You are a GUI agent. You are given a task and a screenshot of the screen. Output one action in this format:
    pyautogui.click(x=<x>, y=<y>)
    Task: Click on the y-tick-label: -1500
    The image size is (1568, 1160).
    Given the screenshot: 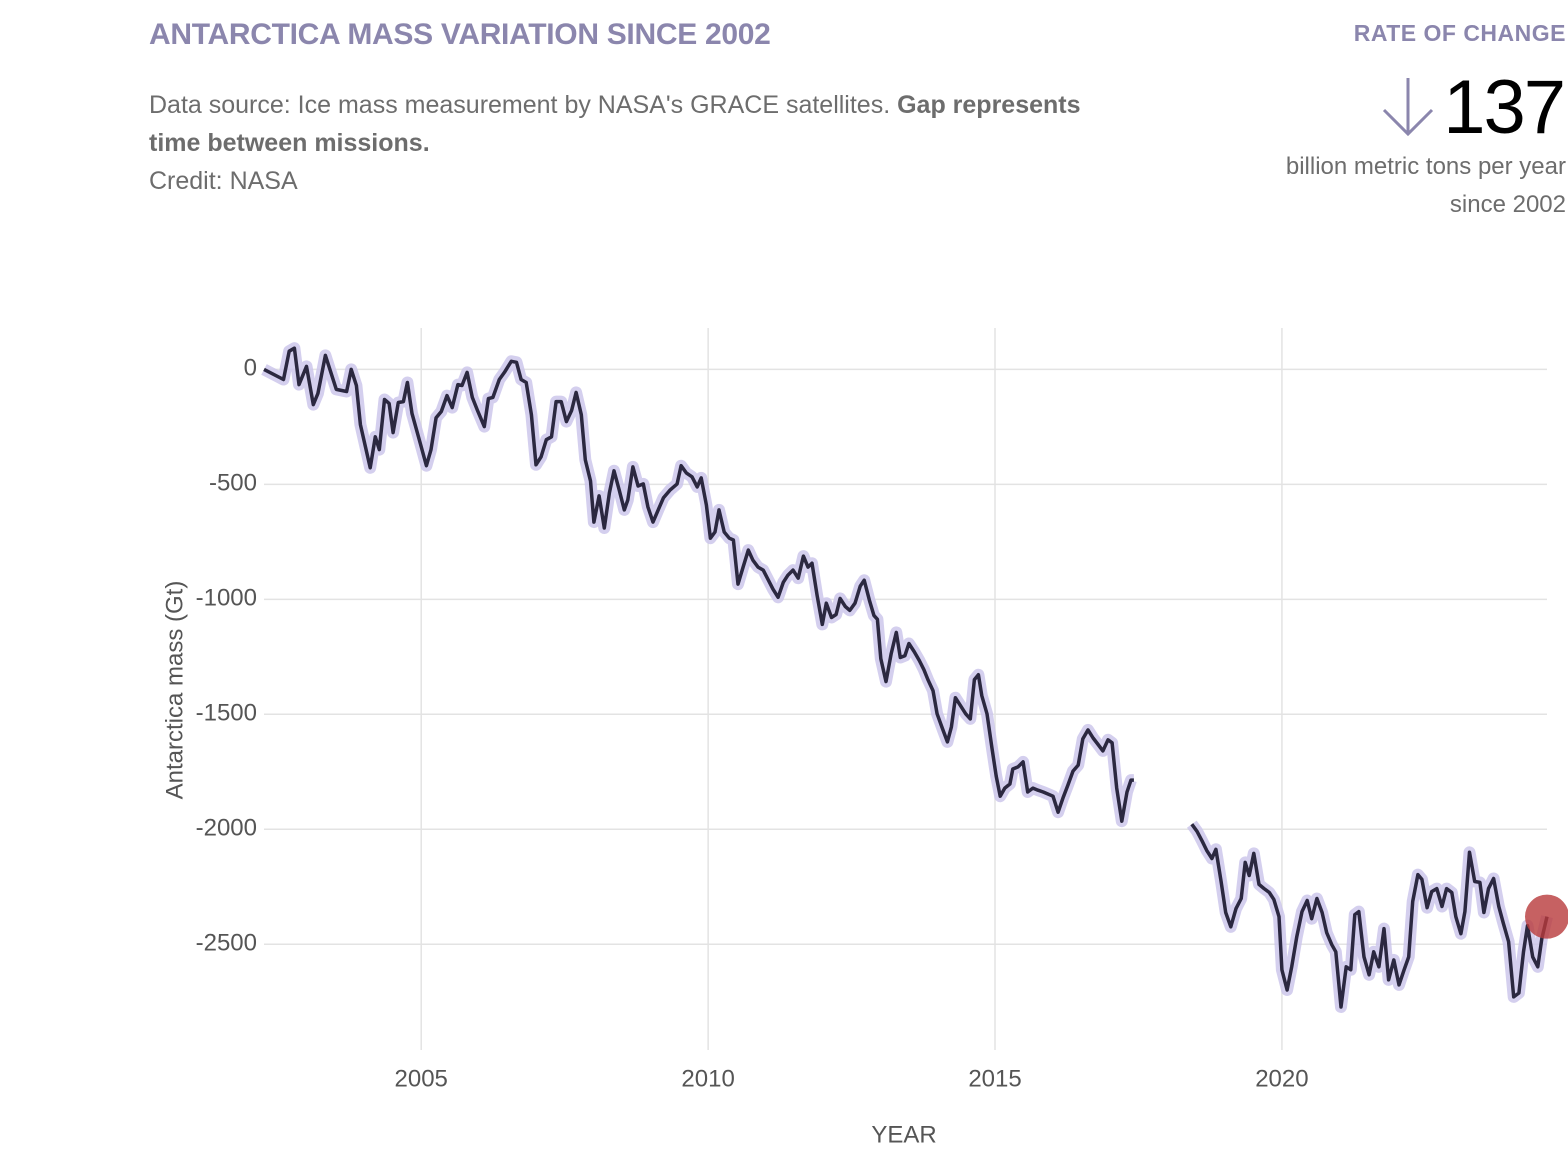 What is the action you would take?
    pyautogui.click(x=226, y=713)
    